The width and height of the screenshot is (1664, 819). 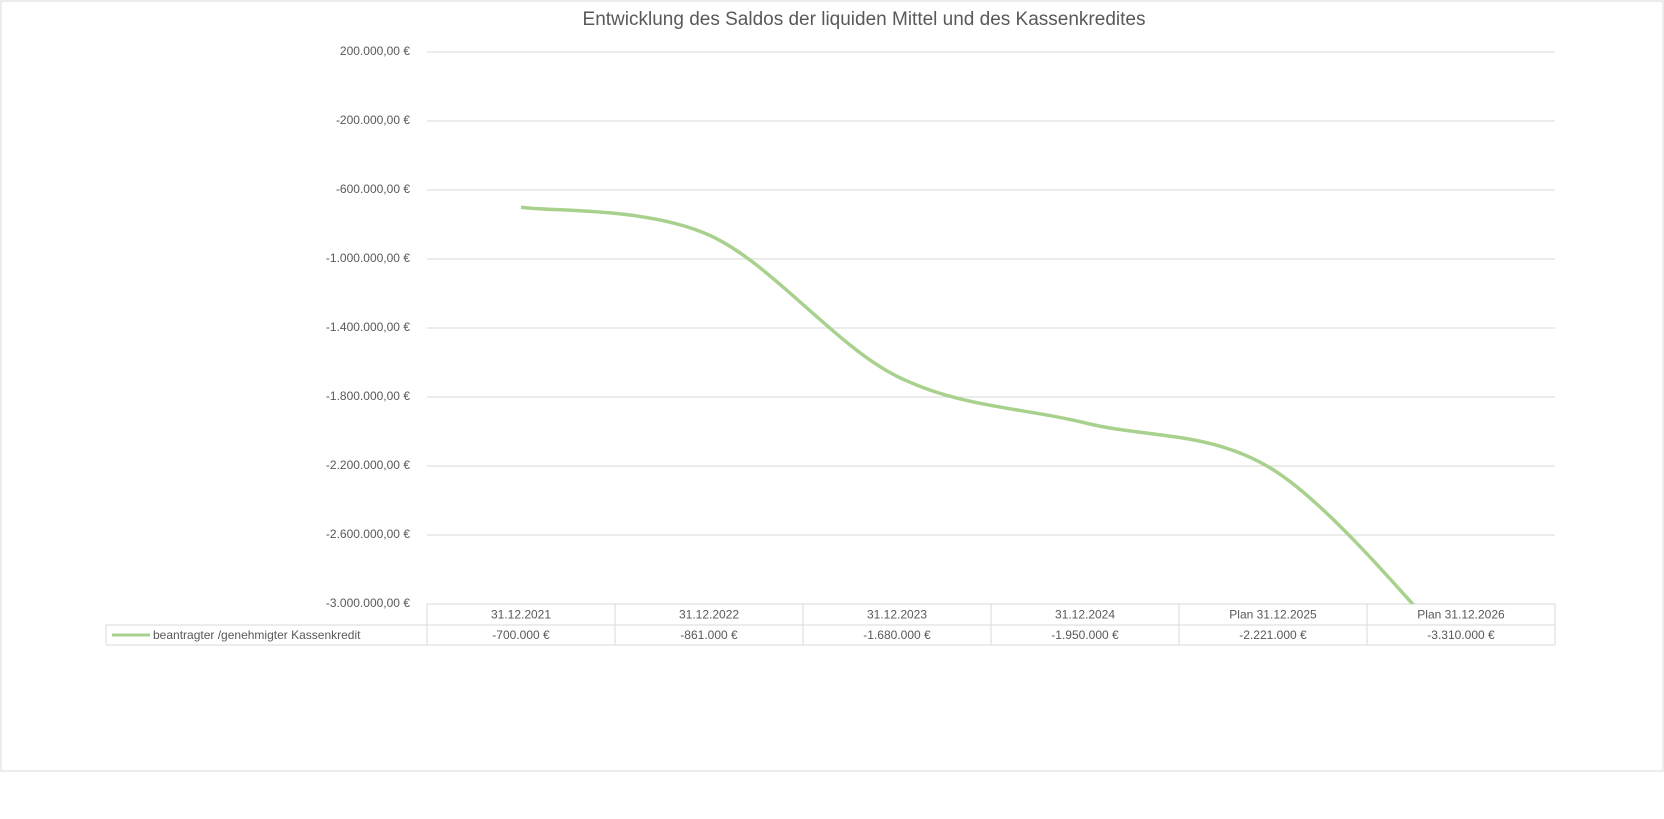 What do you see at coordinates (257, 635) in the screenshot?
I see `legend-label: beantragter /genehmigter Kassenkredit` at bounding box center [257, 635].